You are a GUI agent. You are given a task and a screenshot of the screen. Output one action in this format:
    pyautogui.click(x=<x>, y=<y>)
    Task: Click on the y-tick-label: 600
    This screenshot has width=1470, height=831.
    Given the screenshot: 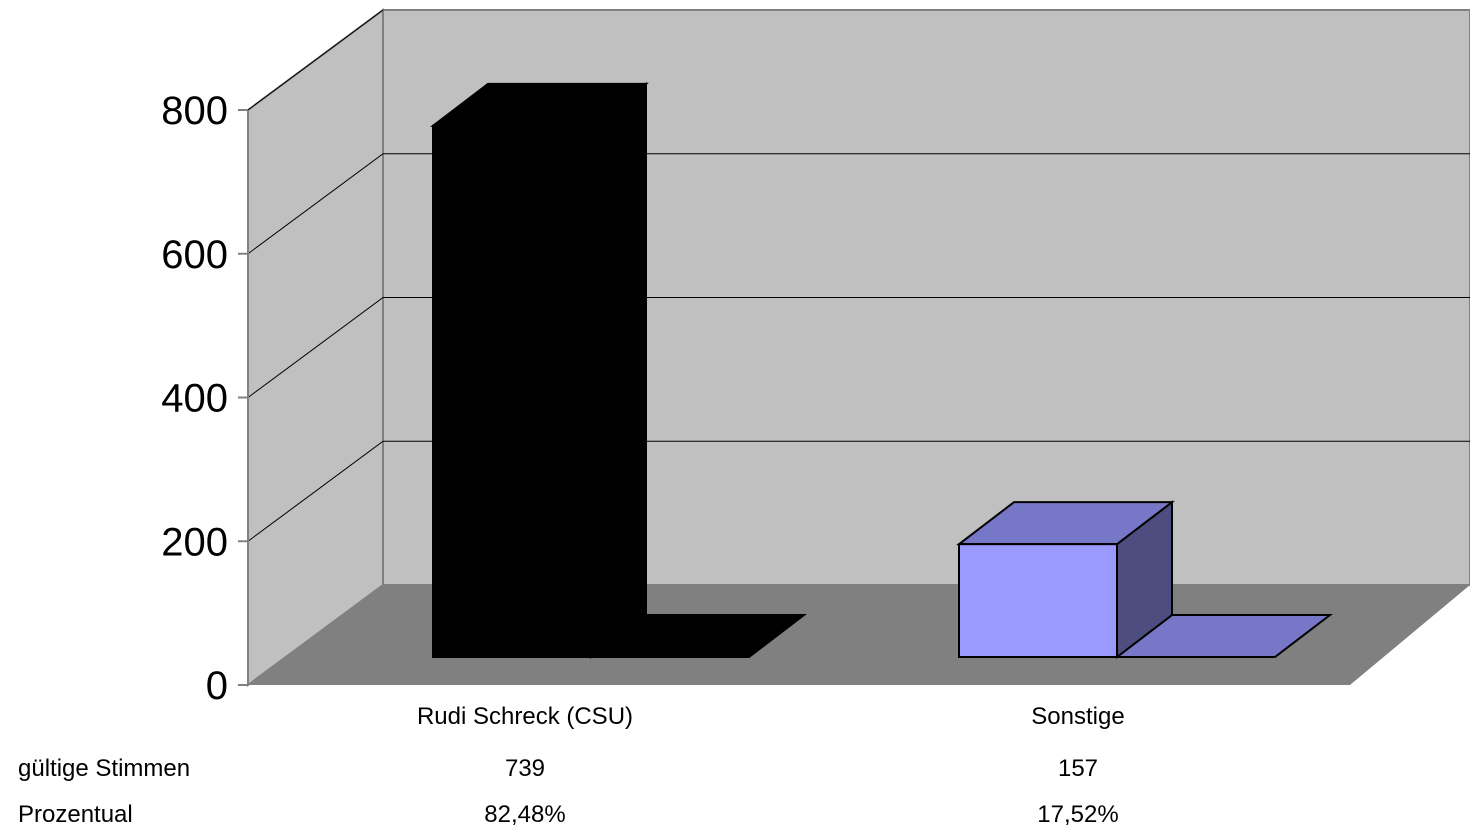 What is the action you would take?
    pyautogui.click(x=194, y=255)
    